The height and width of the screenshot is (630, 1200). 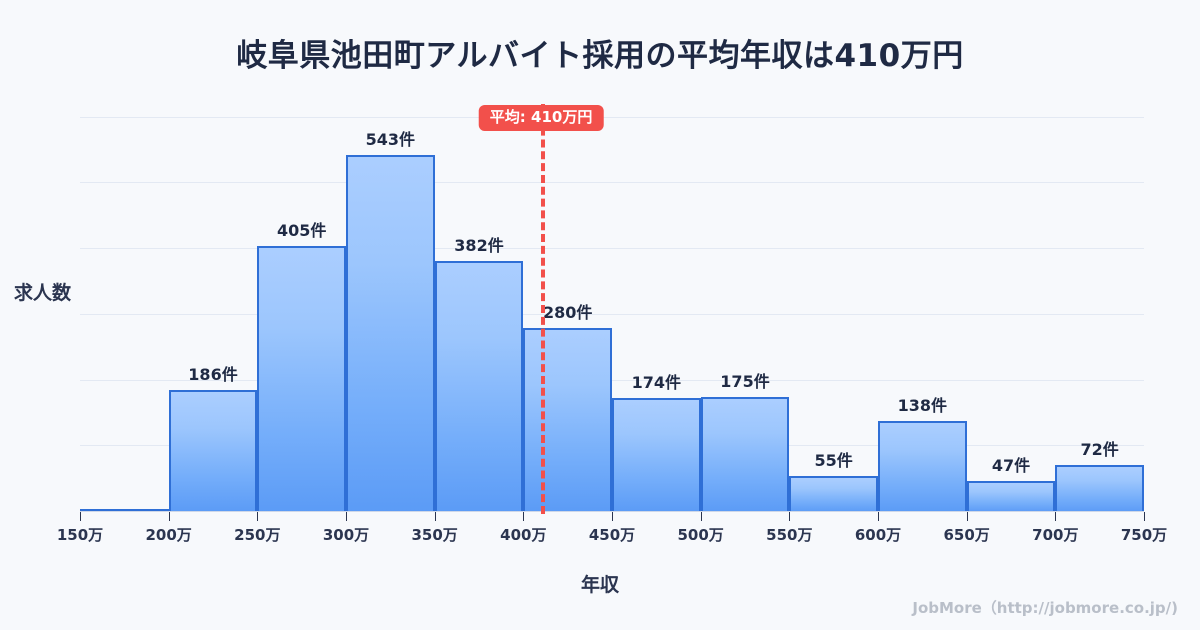 I want to click on x-axis-tick-label: 700万, so click(x=1055, y=535).